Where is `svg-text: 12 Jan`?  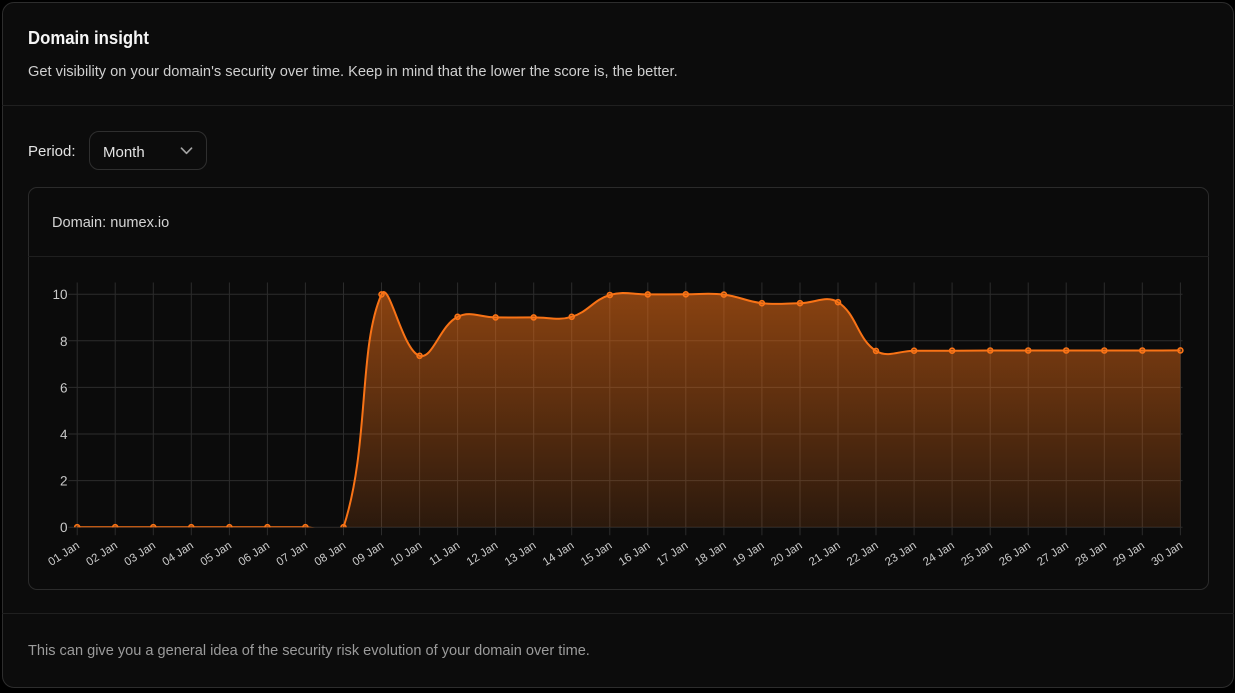 svg-text: 12 Jan is located at coordinates (482, 554).